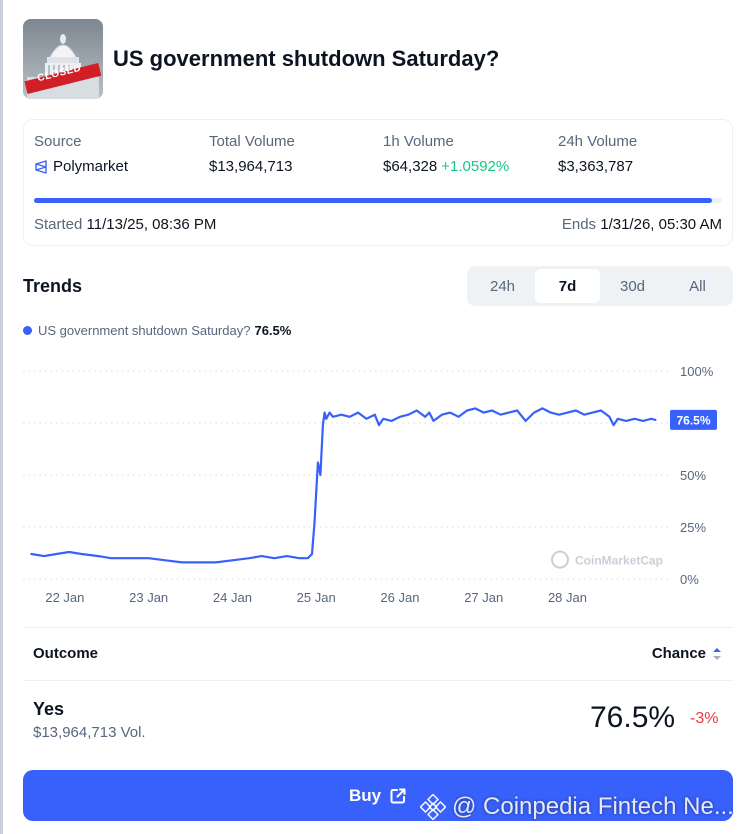 This screenshot has width=748, height=834. I want to click on ends-label: Ends, so click(579, 224).